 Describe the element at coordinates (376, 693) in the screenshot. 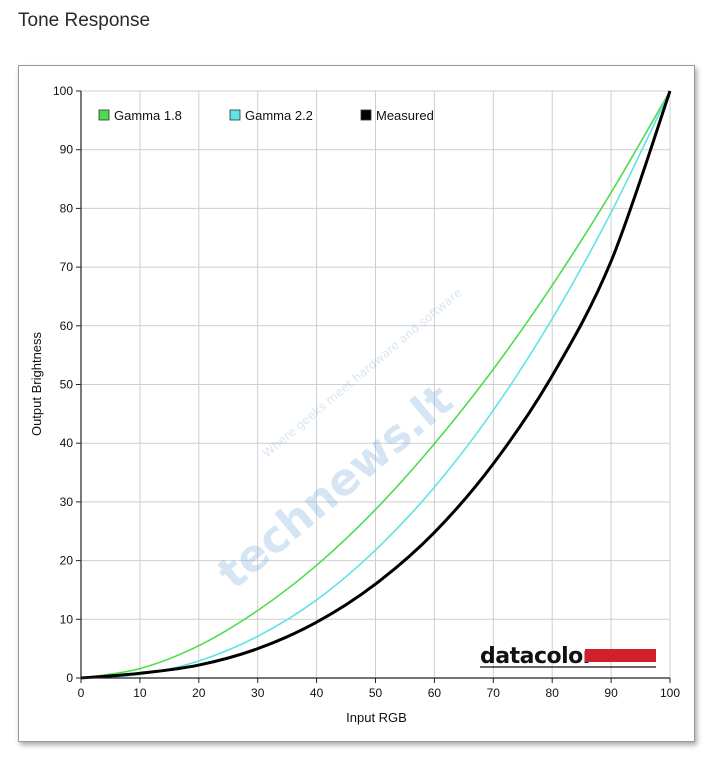

I see `x-tick-label: 50` at that location.